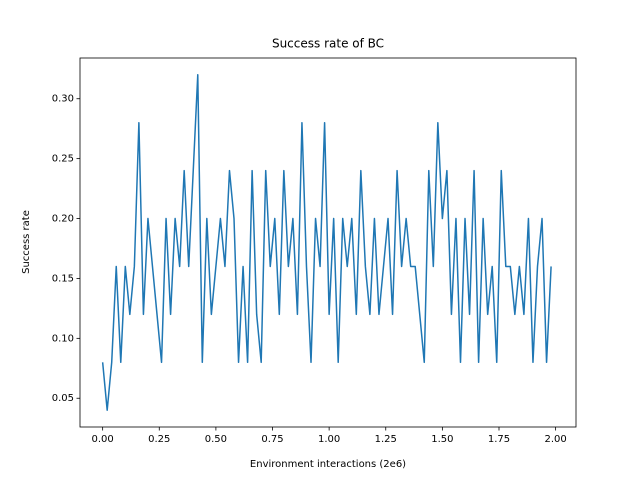  What do you see at coordinates (272, 439) in the screenshot?
I see `x-tick-label: 0.75` at bounding box center [272, 439].